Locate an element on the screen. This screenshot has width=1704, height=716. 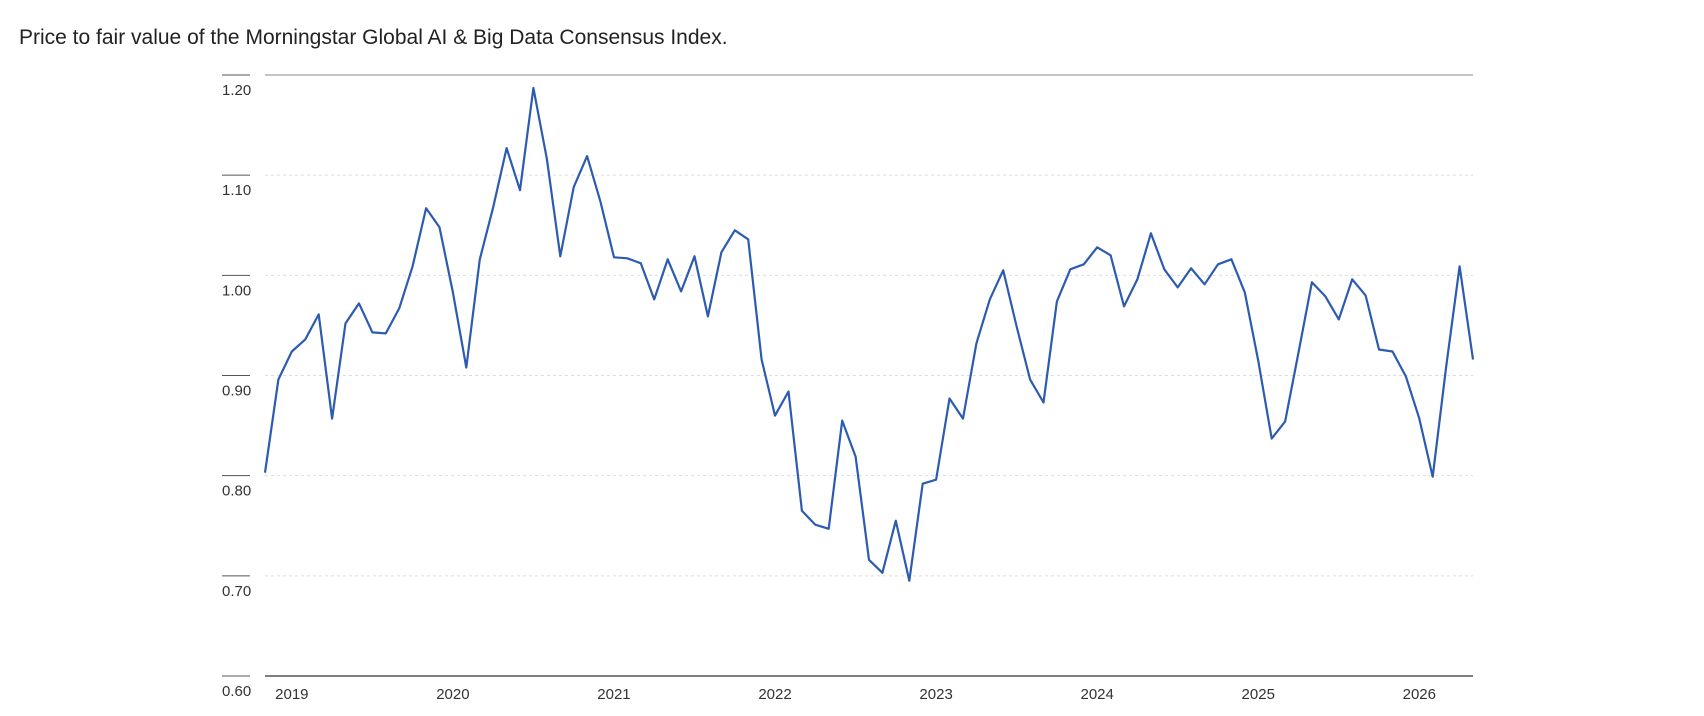
y-tick-label: 0.70 is located at coordinates (236, 591).